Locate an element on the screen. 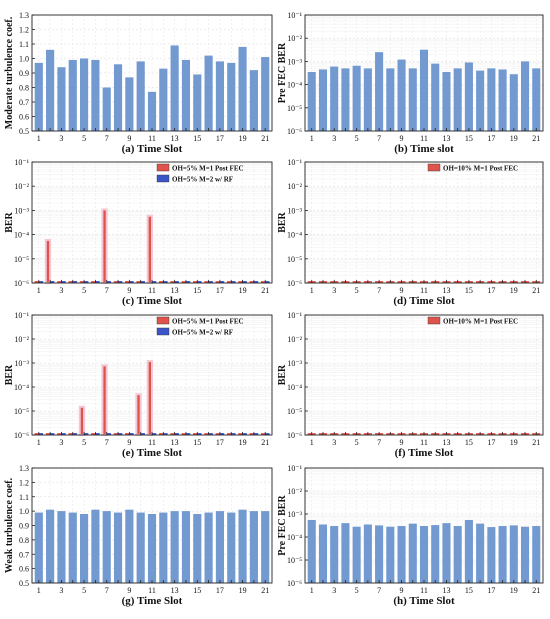 The height and width of the screenshot is (619, 550). legend-label: OH=5% M=1 Post FEC is located at coordinates (208, 322).